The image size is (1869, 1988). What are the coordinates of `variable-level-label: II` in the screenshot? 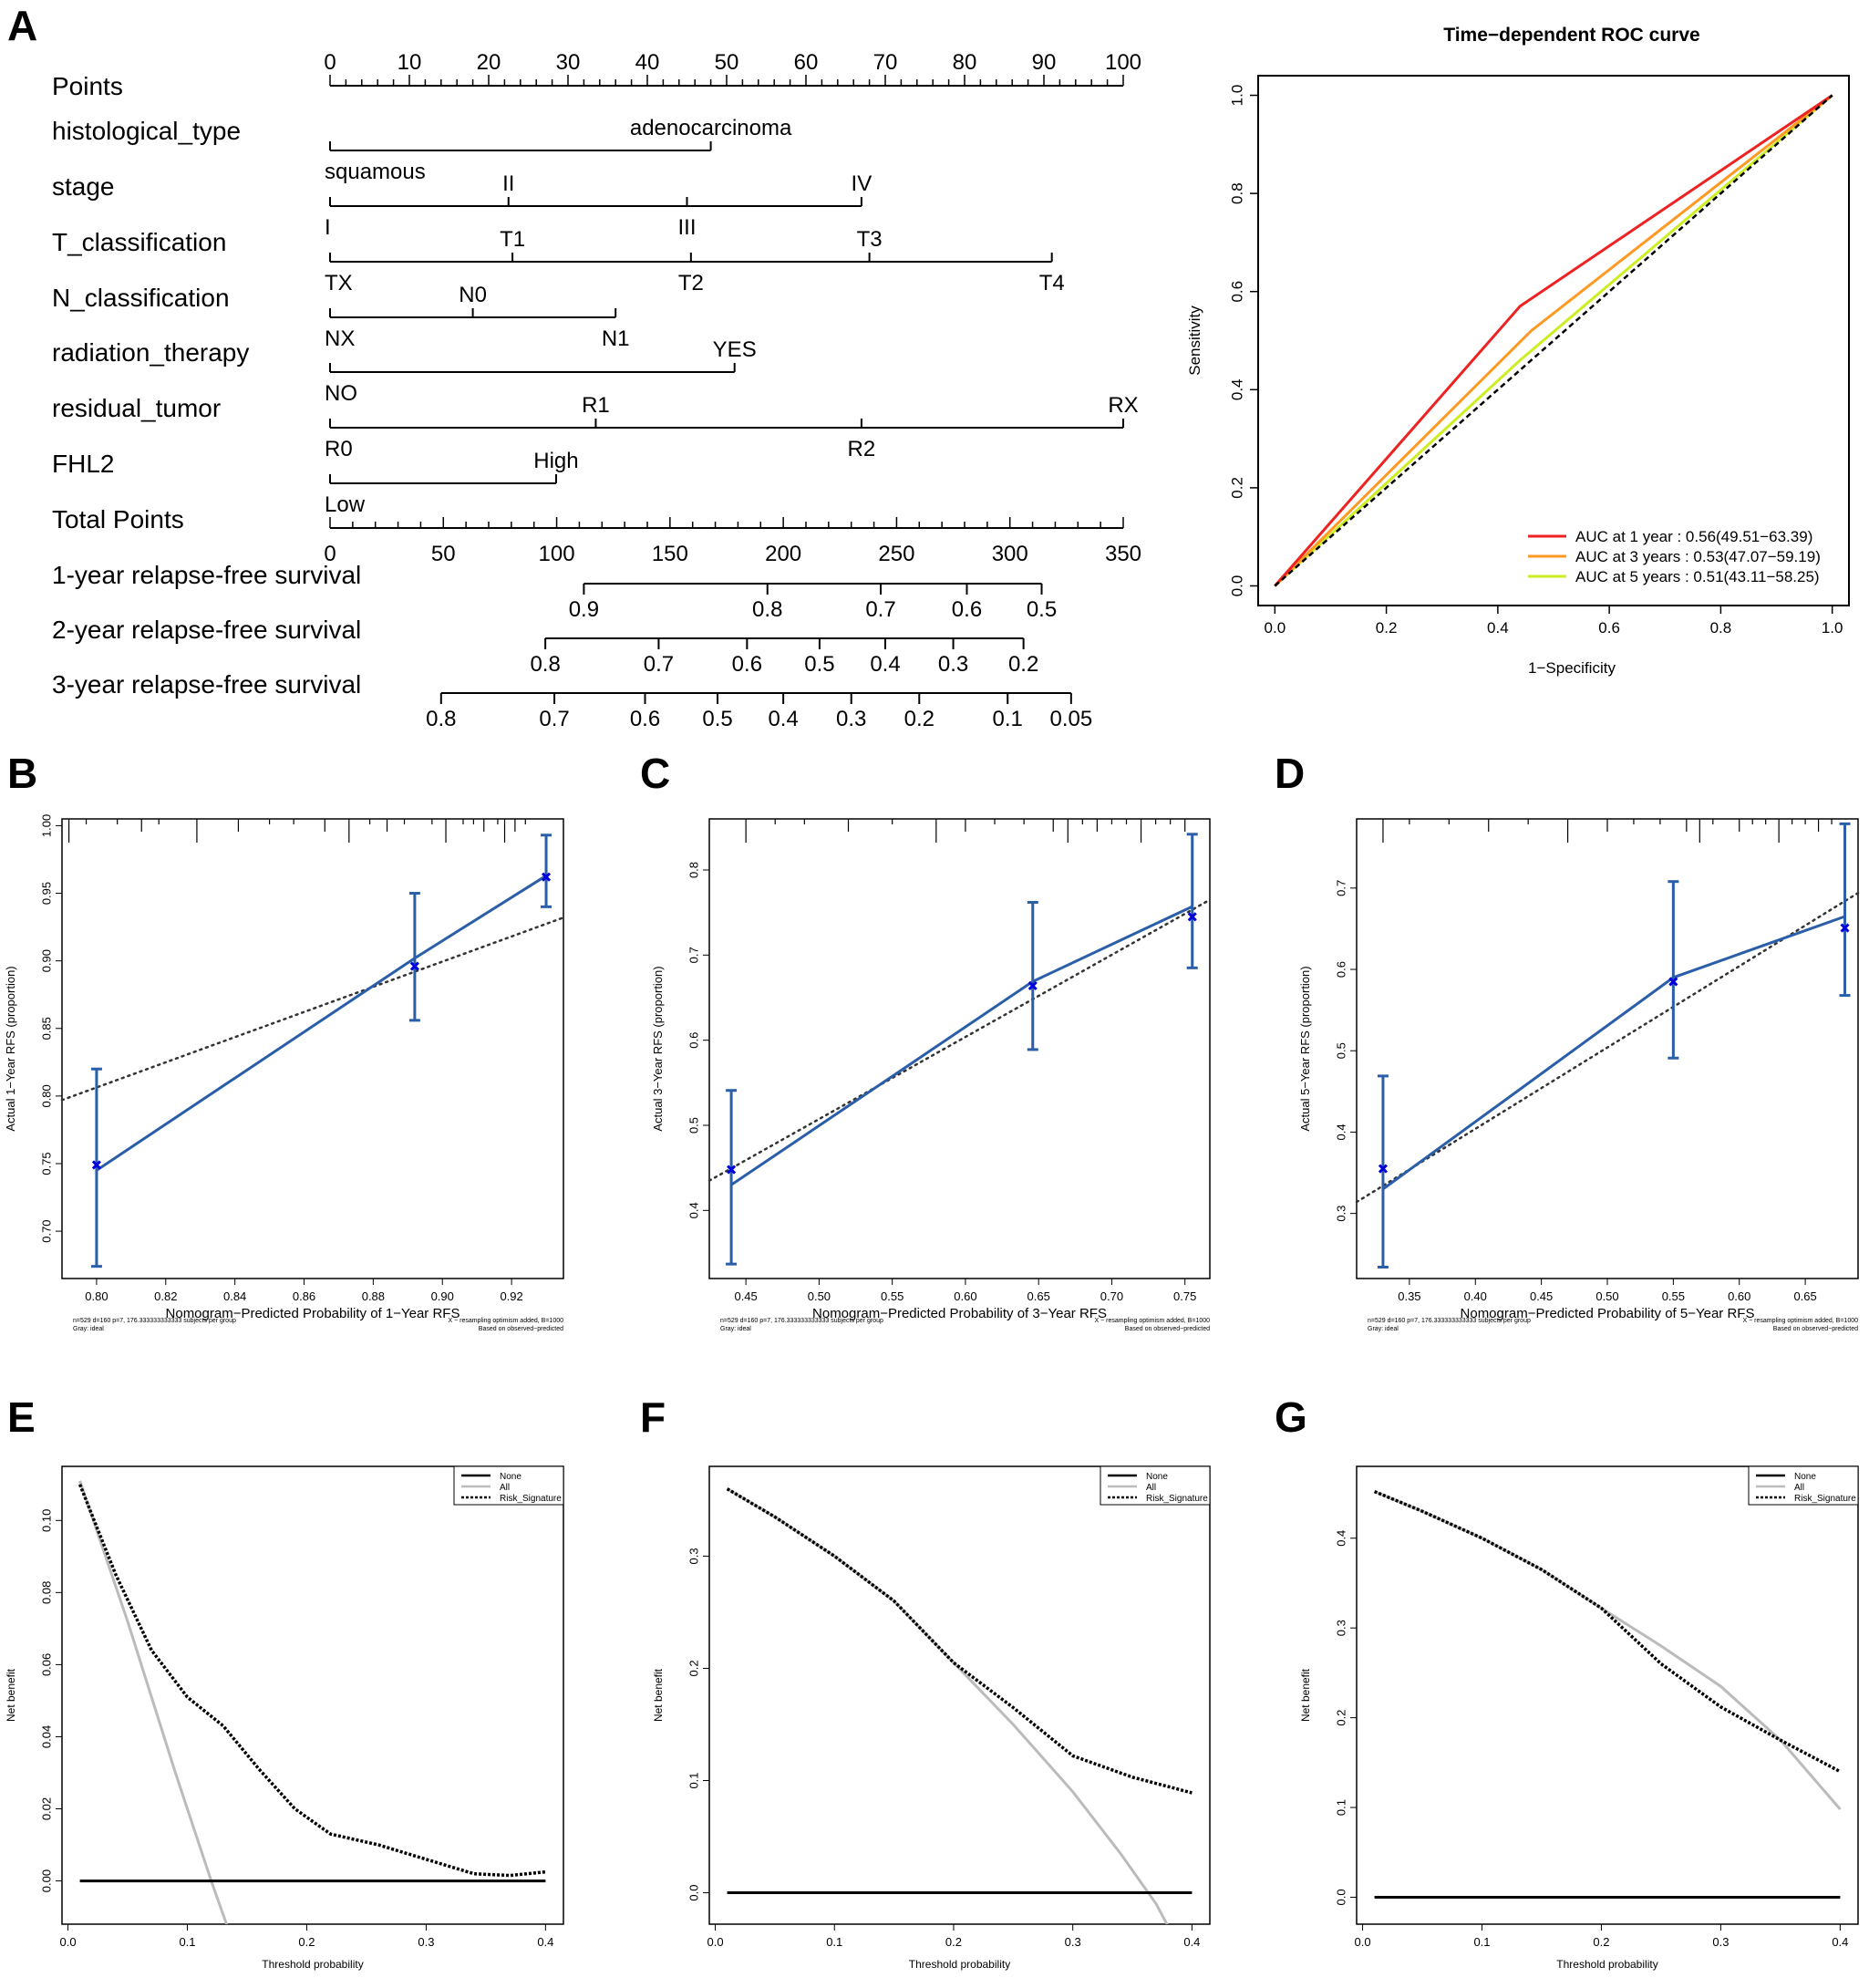 It's located at (508, 183).